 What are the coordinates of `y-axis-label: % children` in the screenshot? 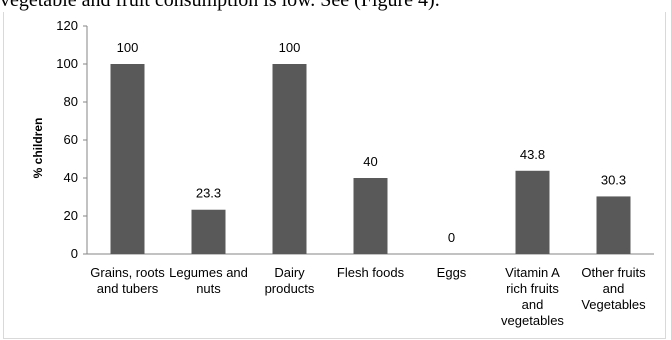 It's located at (38, 148).